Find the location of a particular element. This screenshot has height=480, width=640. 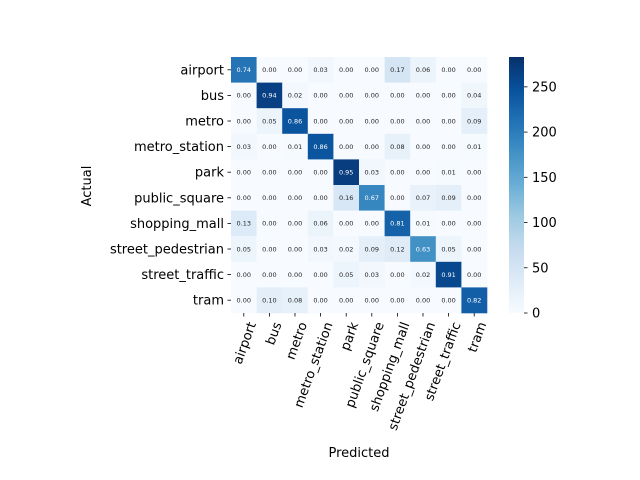

y-tick-label: shopping_mall is located at coordinates (177, 224).